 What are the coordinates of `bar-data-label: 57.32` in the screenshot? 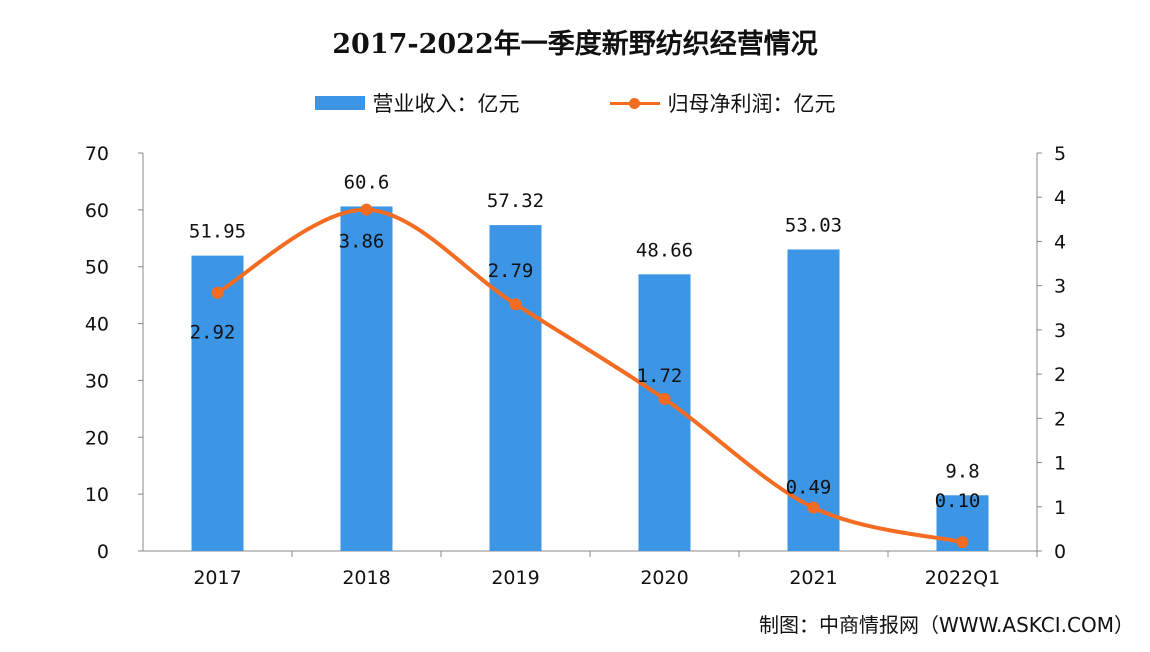 It's located at (515, 201).